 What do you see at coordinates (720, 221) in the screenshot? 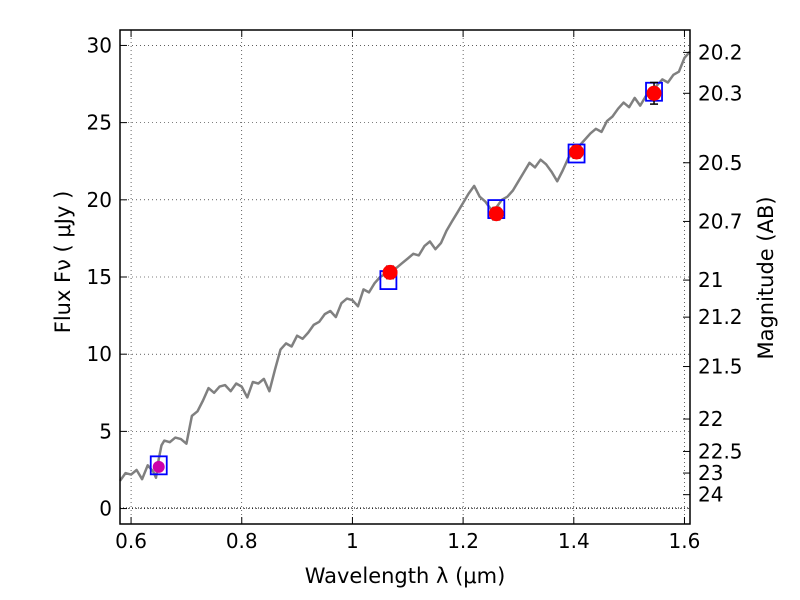
I see `mag-tick-label: 20.7` at bounding box center [720, 221].